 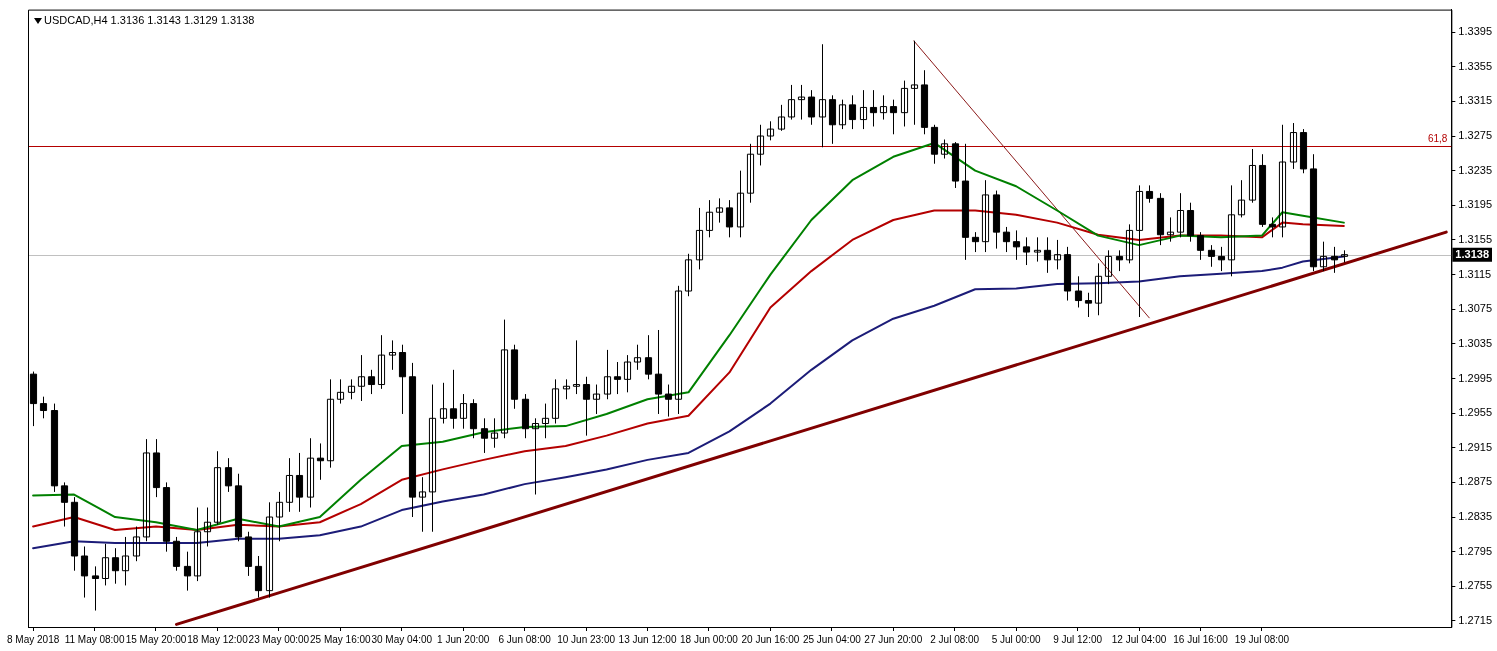 I want to click on y-tick-label: 1.2875, so click(x=1475, y=481).